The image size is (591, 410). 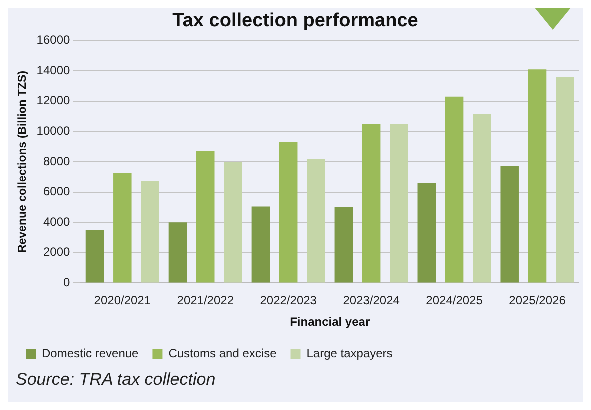 I want to click on source-note: Source: TRA tax collection, so click(x=116, y=380).